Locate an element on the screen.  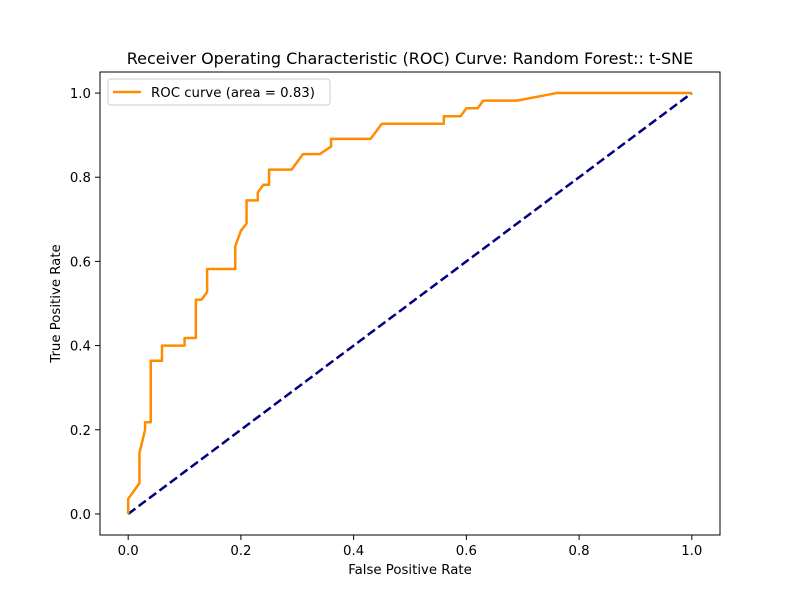
y-tick-label: 0.0 is located at coordinates (80, 515).